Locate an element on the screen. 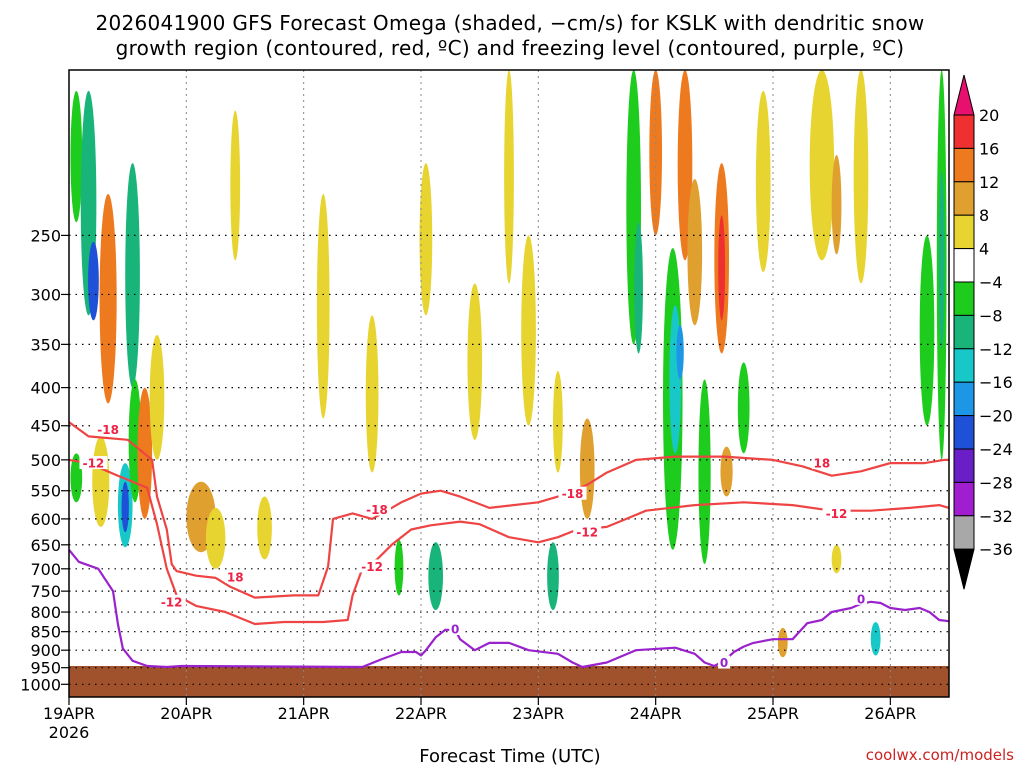  colorbar-label-13: −36 is located at coordinates (996, 549).